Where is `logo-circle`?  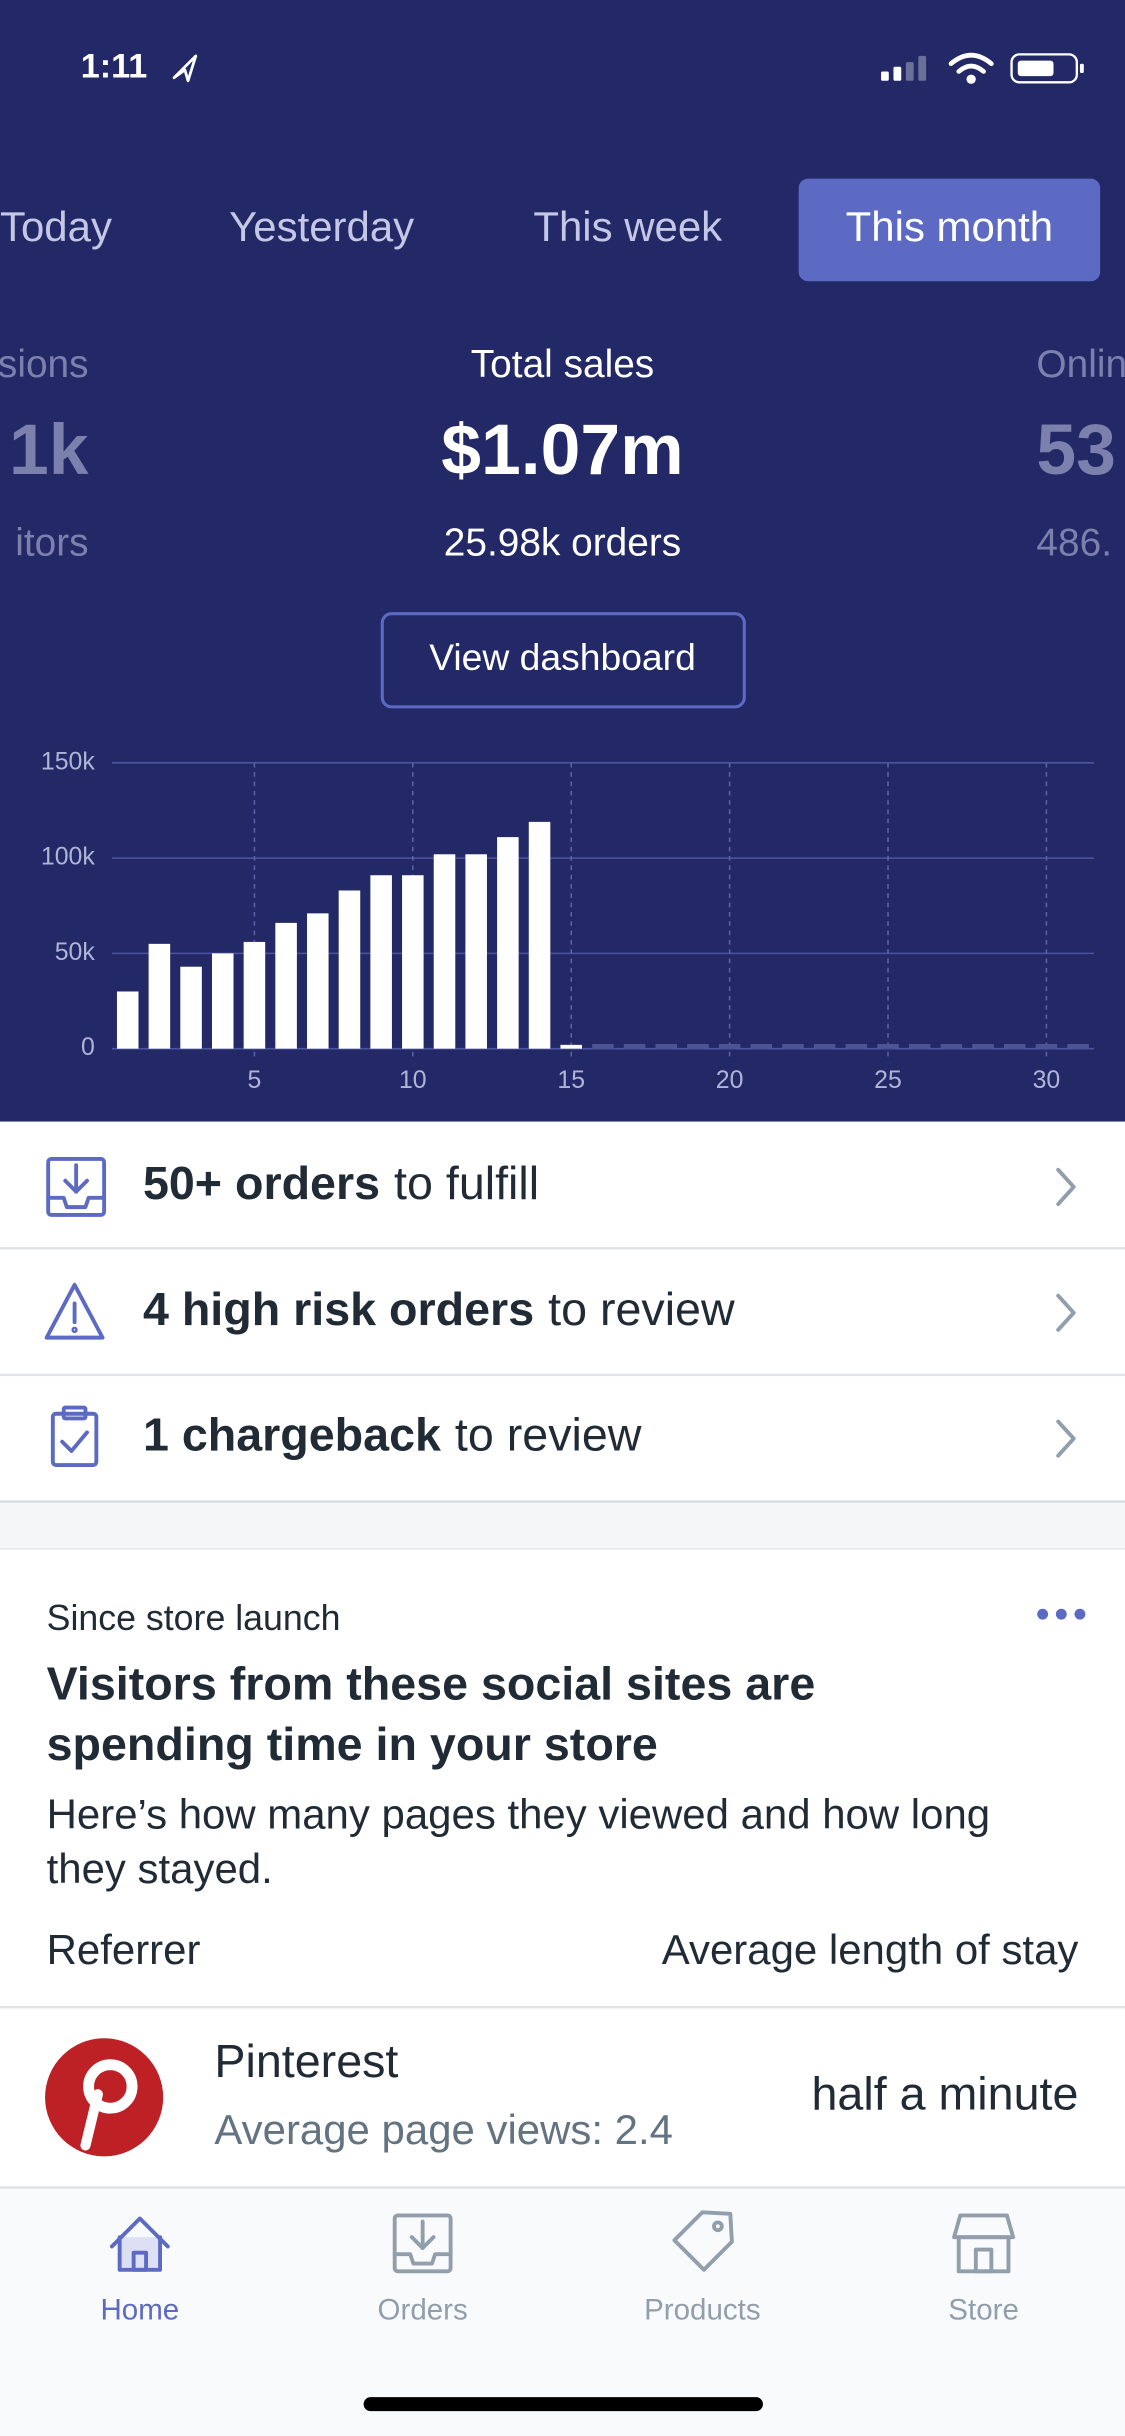
logo-circle is located at coordinates (104, 2097).